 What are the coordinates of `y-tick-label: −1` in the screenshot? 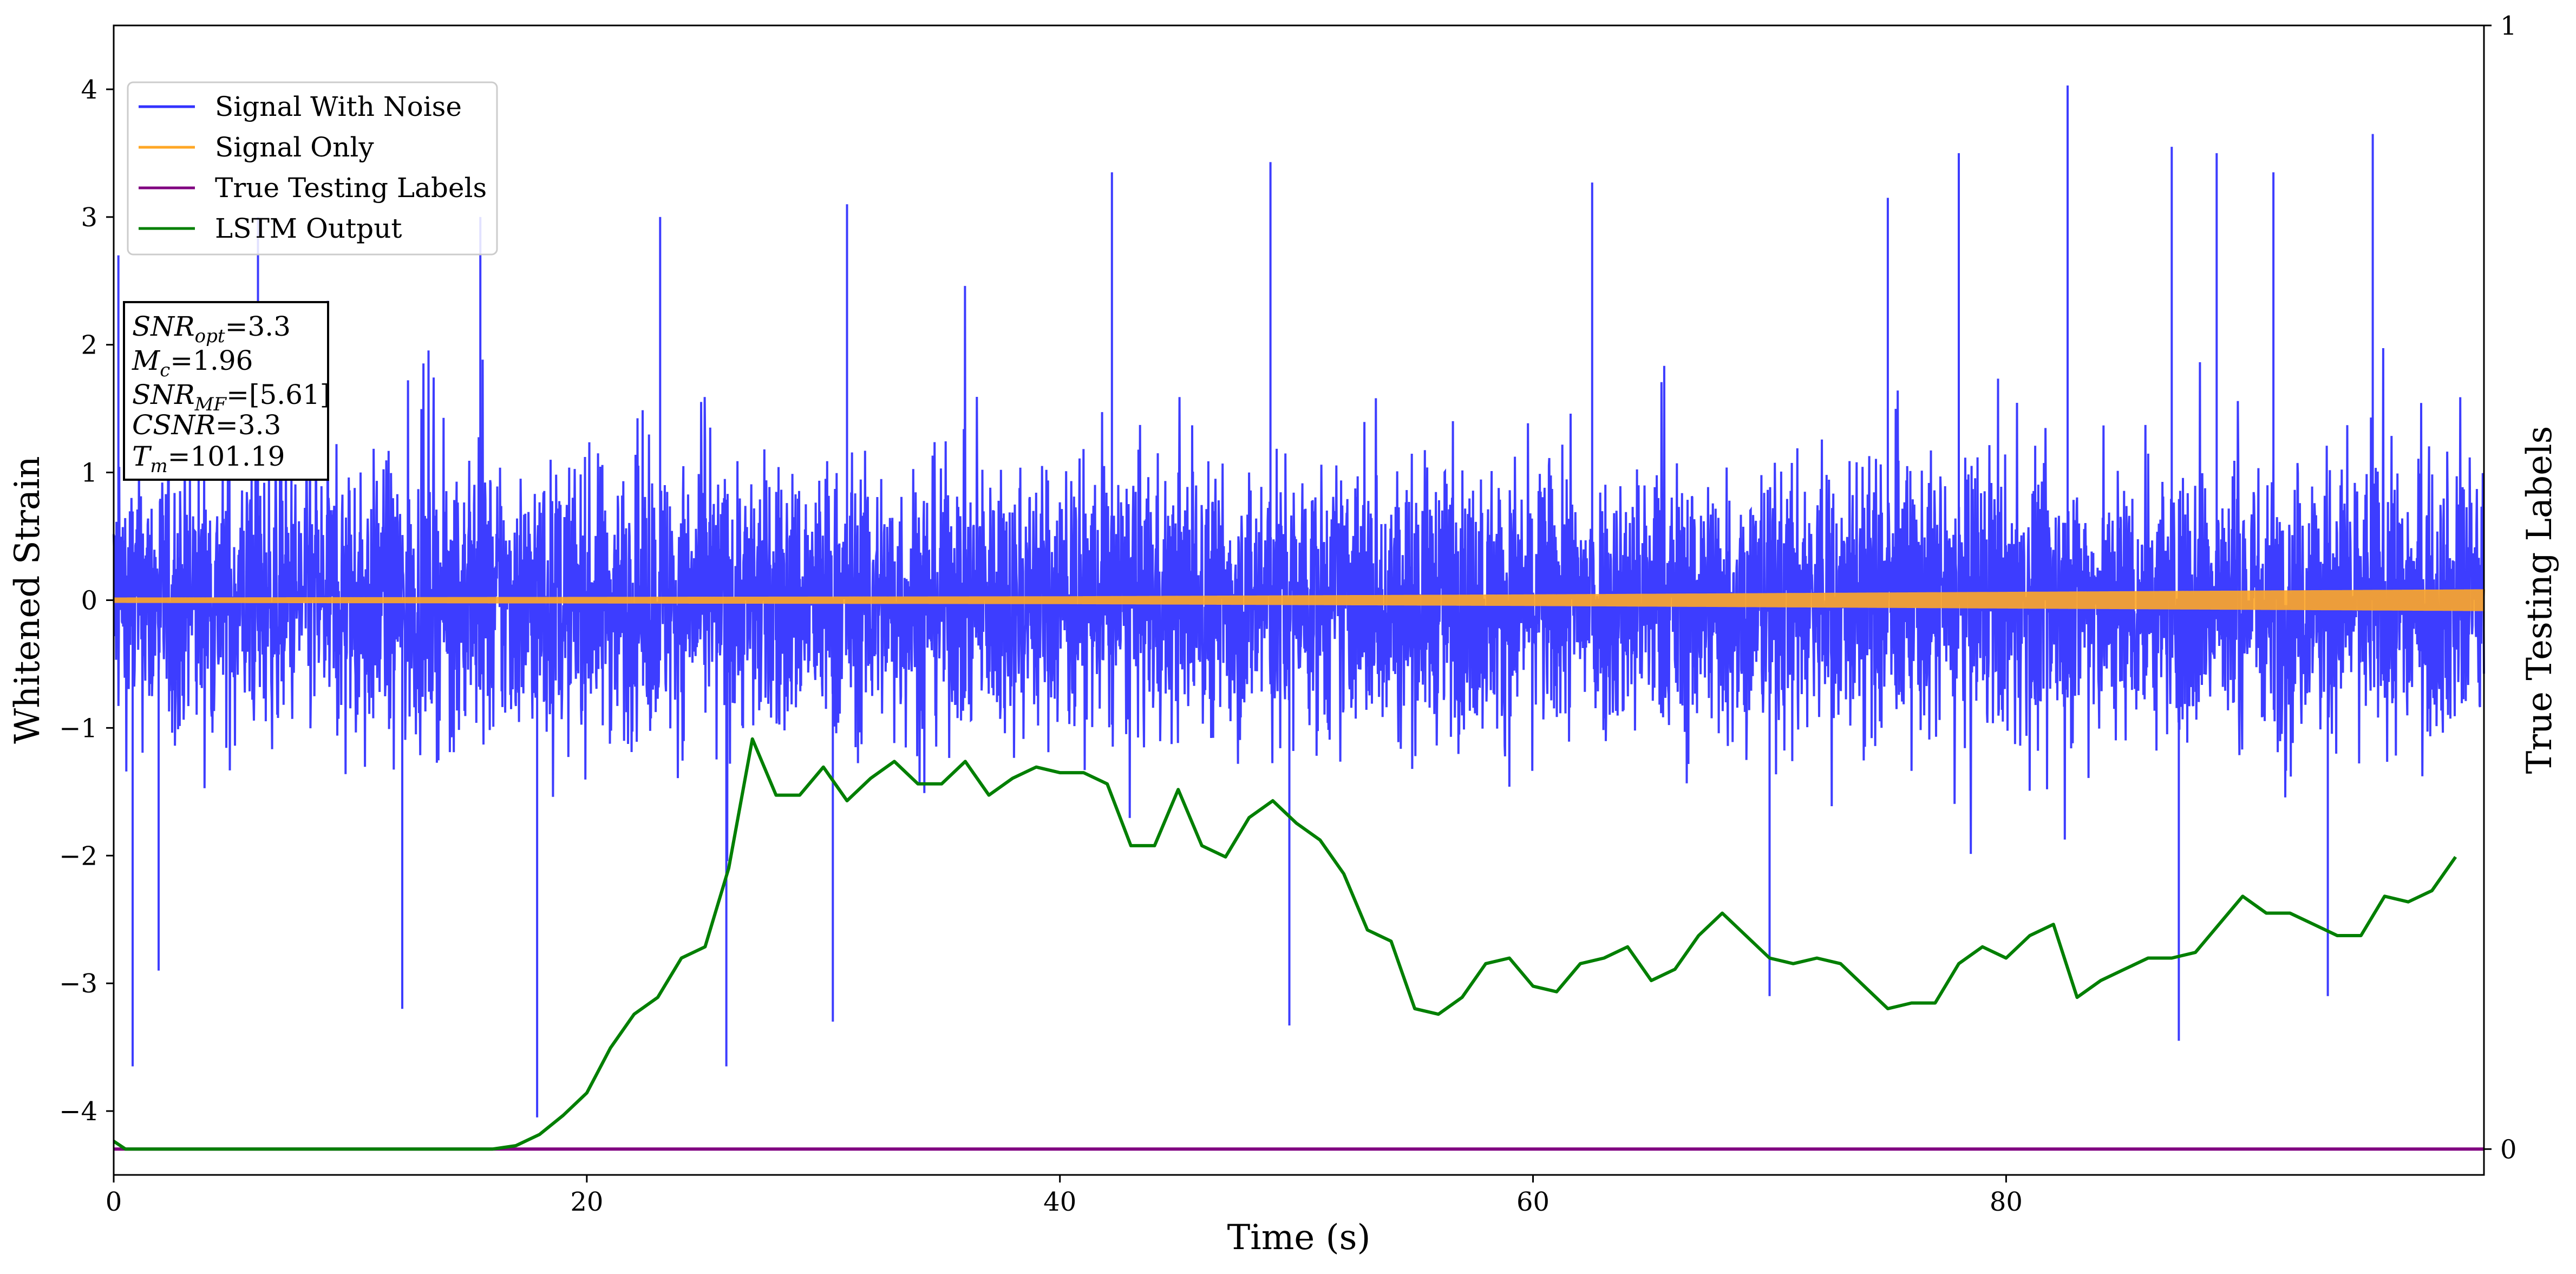 It's located at (78, 728).